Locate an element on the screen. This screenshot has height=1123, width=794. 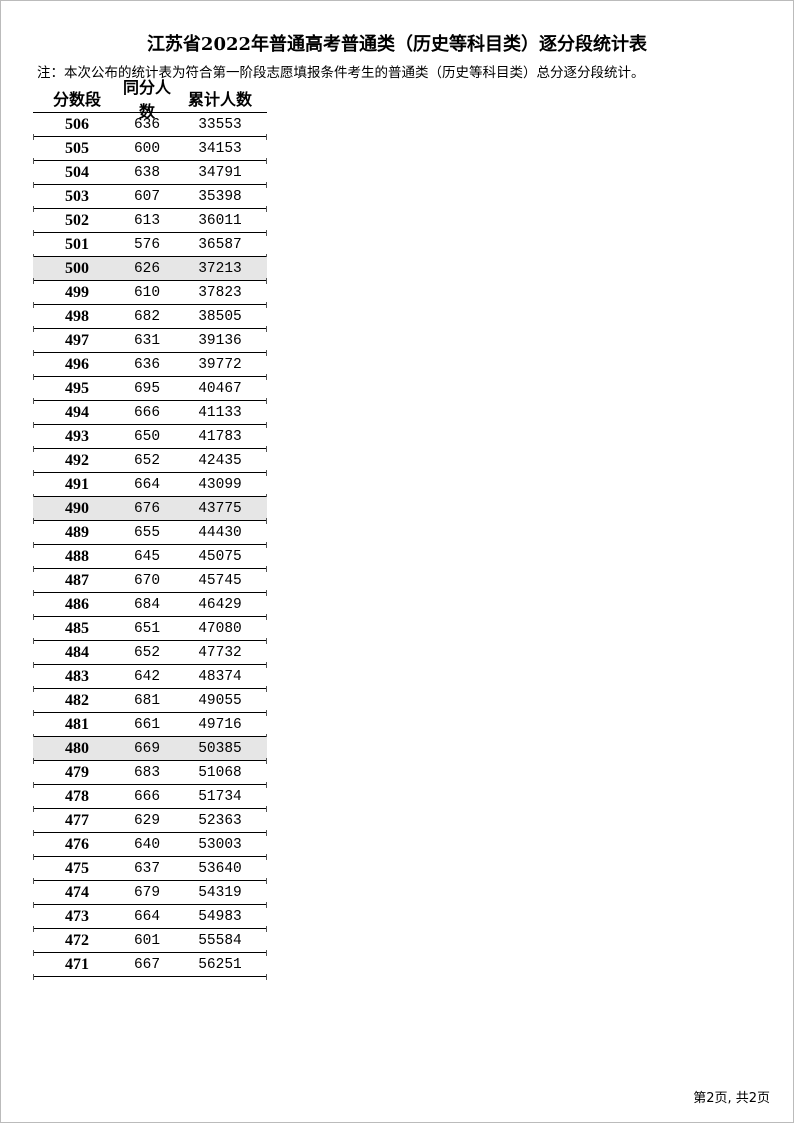
page-number: 第2页, 共2页 is located at coordinates (731, 1098).